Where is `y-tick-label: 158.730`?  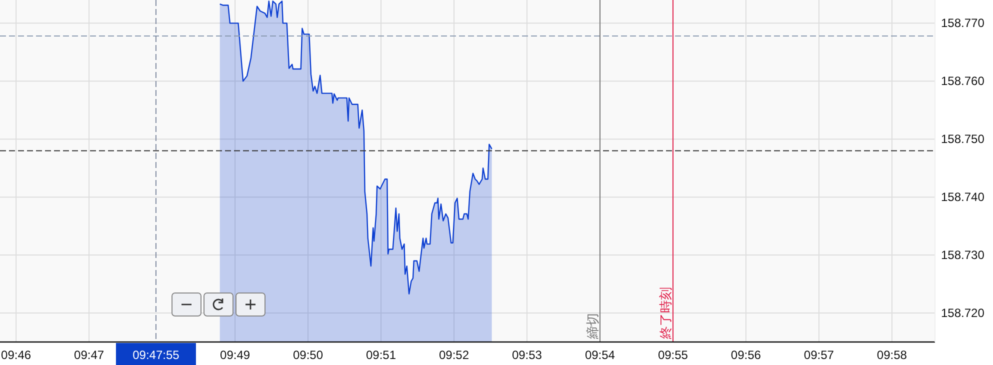
y-tick-label: 158.730 is located at coordinates (963, 255).